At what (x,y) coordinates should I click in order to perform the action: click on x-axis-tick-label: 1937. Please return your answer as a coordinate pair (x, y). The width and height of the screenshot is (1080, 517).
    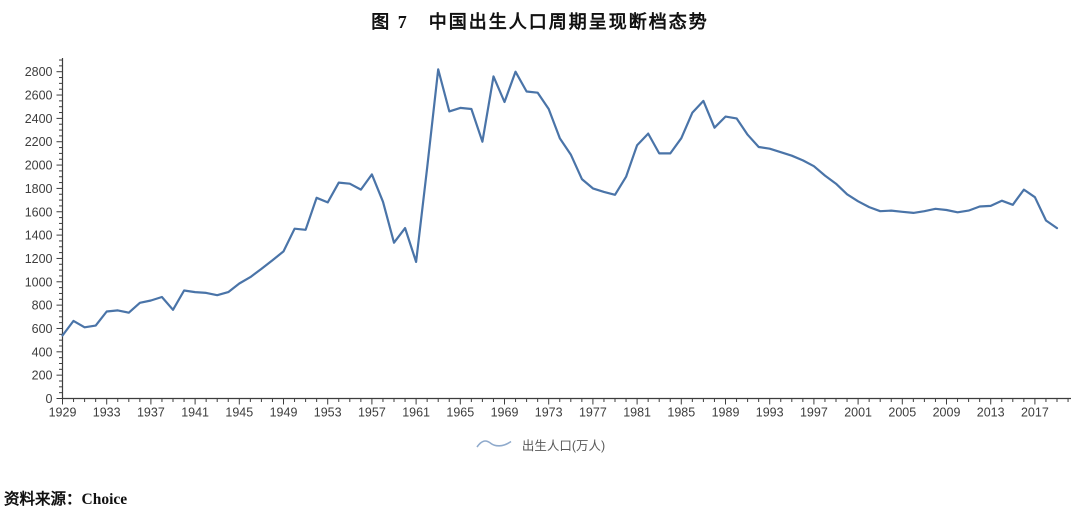
    Looking at the image, I should click on (151, 413).